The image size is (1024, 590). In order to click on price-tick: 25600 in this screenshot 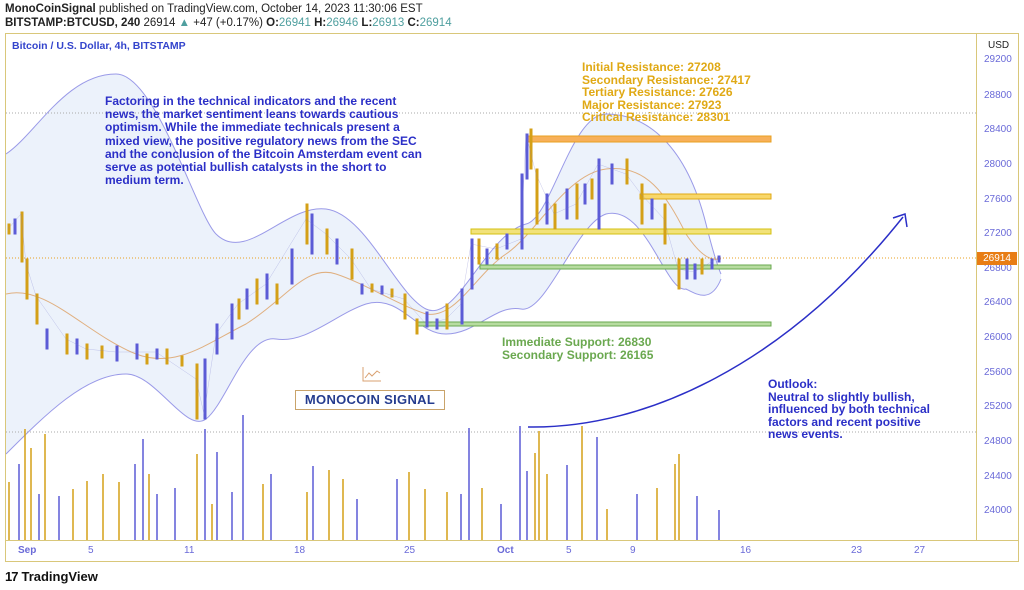, I will do `click(998, 372)`.